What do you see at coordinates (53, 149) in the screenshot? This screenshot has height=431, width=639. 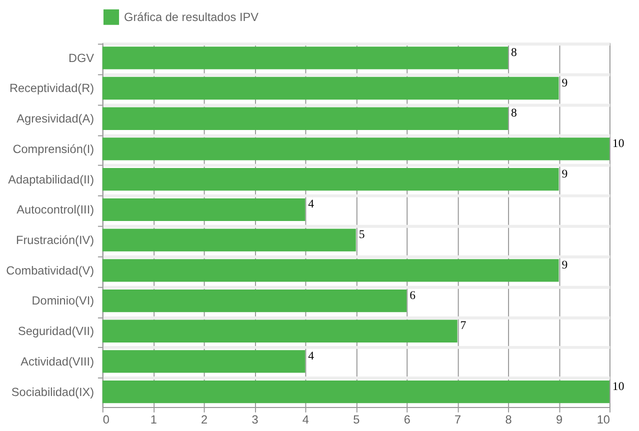 I see `y-tick-label: Comprensión(I)` at bounding box center [53, 149].